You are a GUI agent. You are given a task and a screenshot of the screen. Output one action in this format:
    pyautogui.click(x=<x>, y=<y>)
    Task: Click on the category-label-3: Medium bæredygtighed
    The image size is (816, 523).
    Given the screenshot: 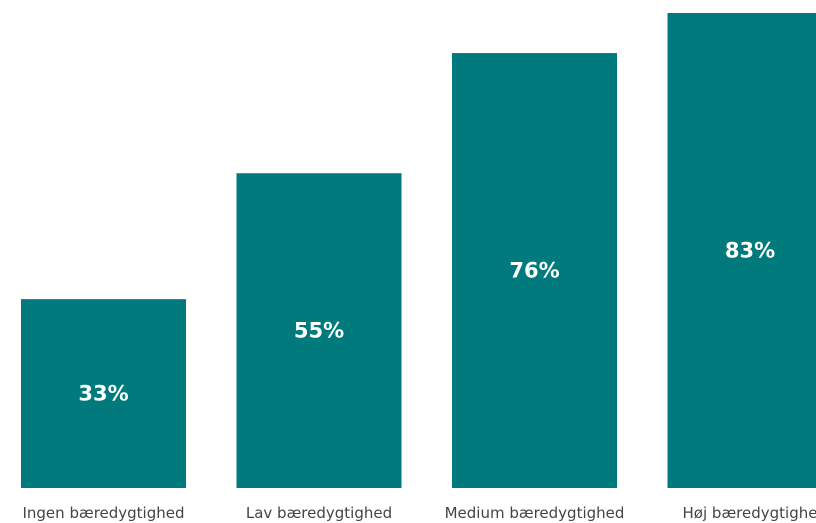 What is the action you would take?
    pyautogui.click(x=535, y=513)
    